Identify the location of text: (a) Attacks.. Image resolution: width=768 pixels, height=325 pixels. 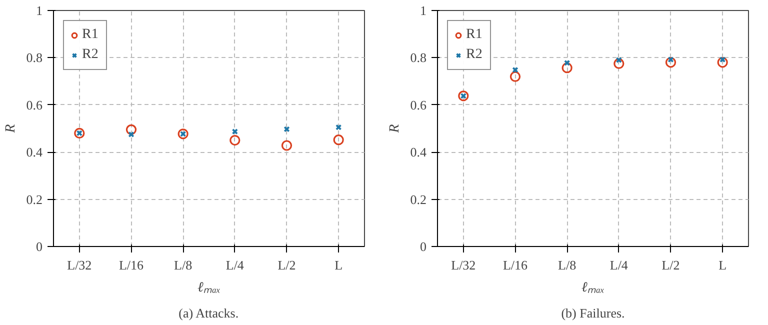
(208, 313).